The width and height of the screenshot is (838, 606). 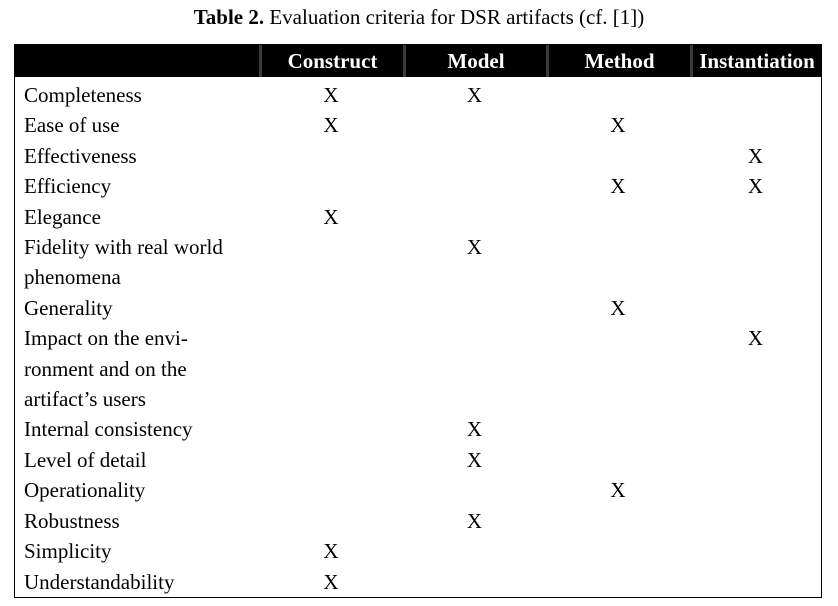 I want to click on table-row: Generality X, so click(x=418, y=308).